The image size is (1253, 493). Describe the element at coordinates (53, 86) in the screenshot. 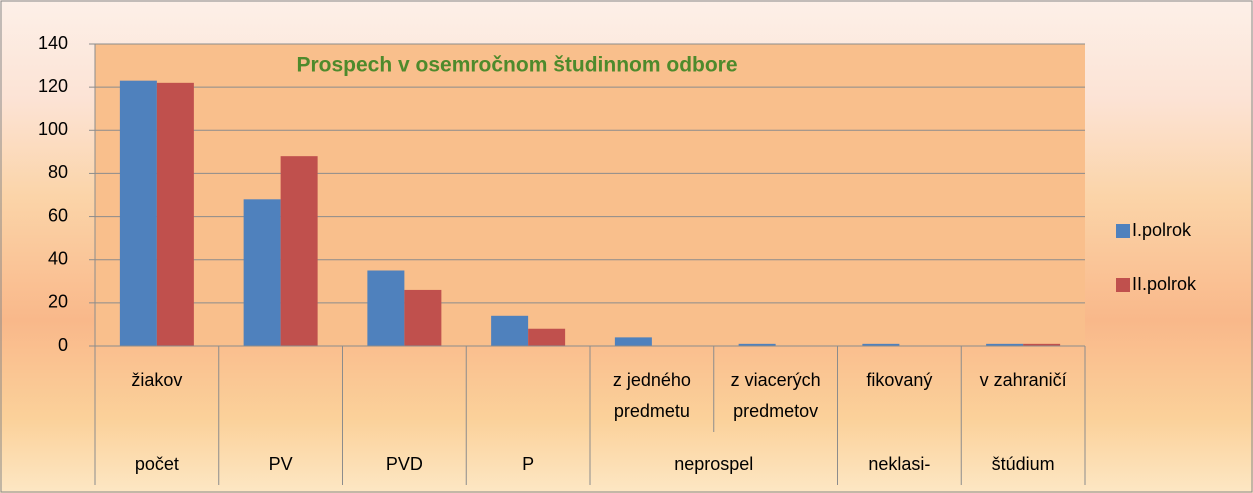

I see `y-tick-label: 120` at that location.